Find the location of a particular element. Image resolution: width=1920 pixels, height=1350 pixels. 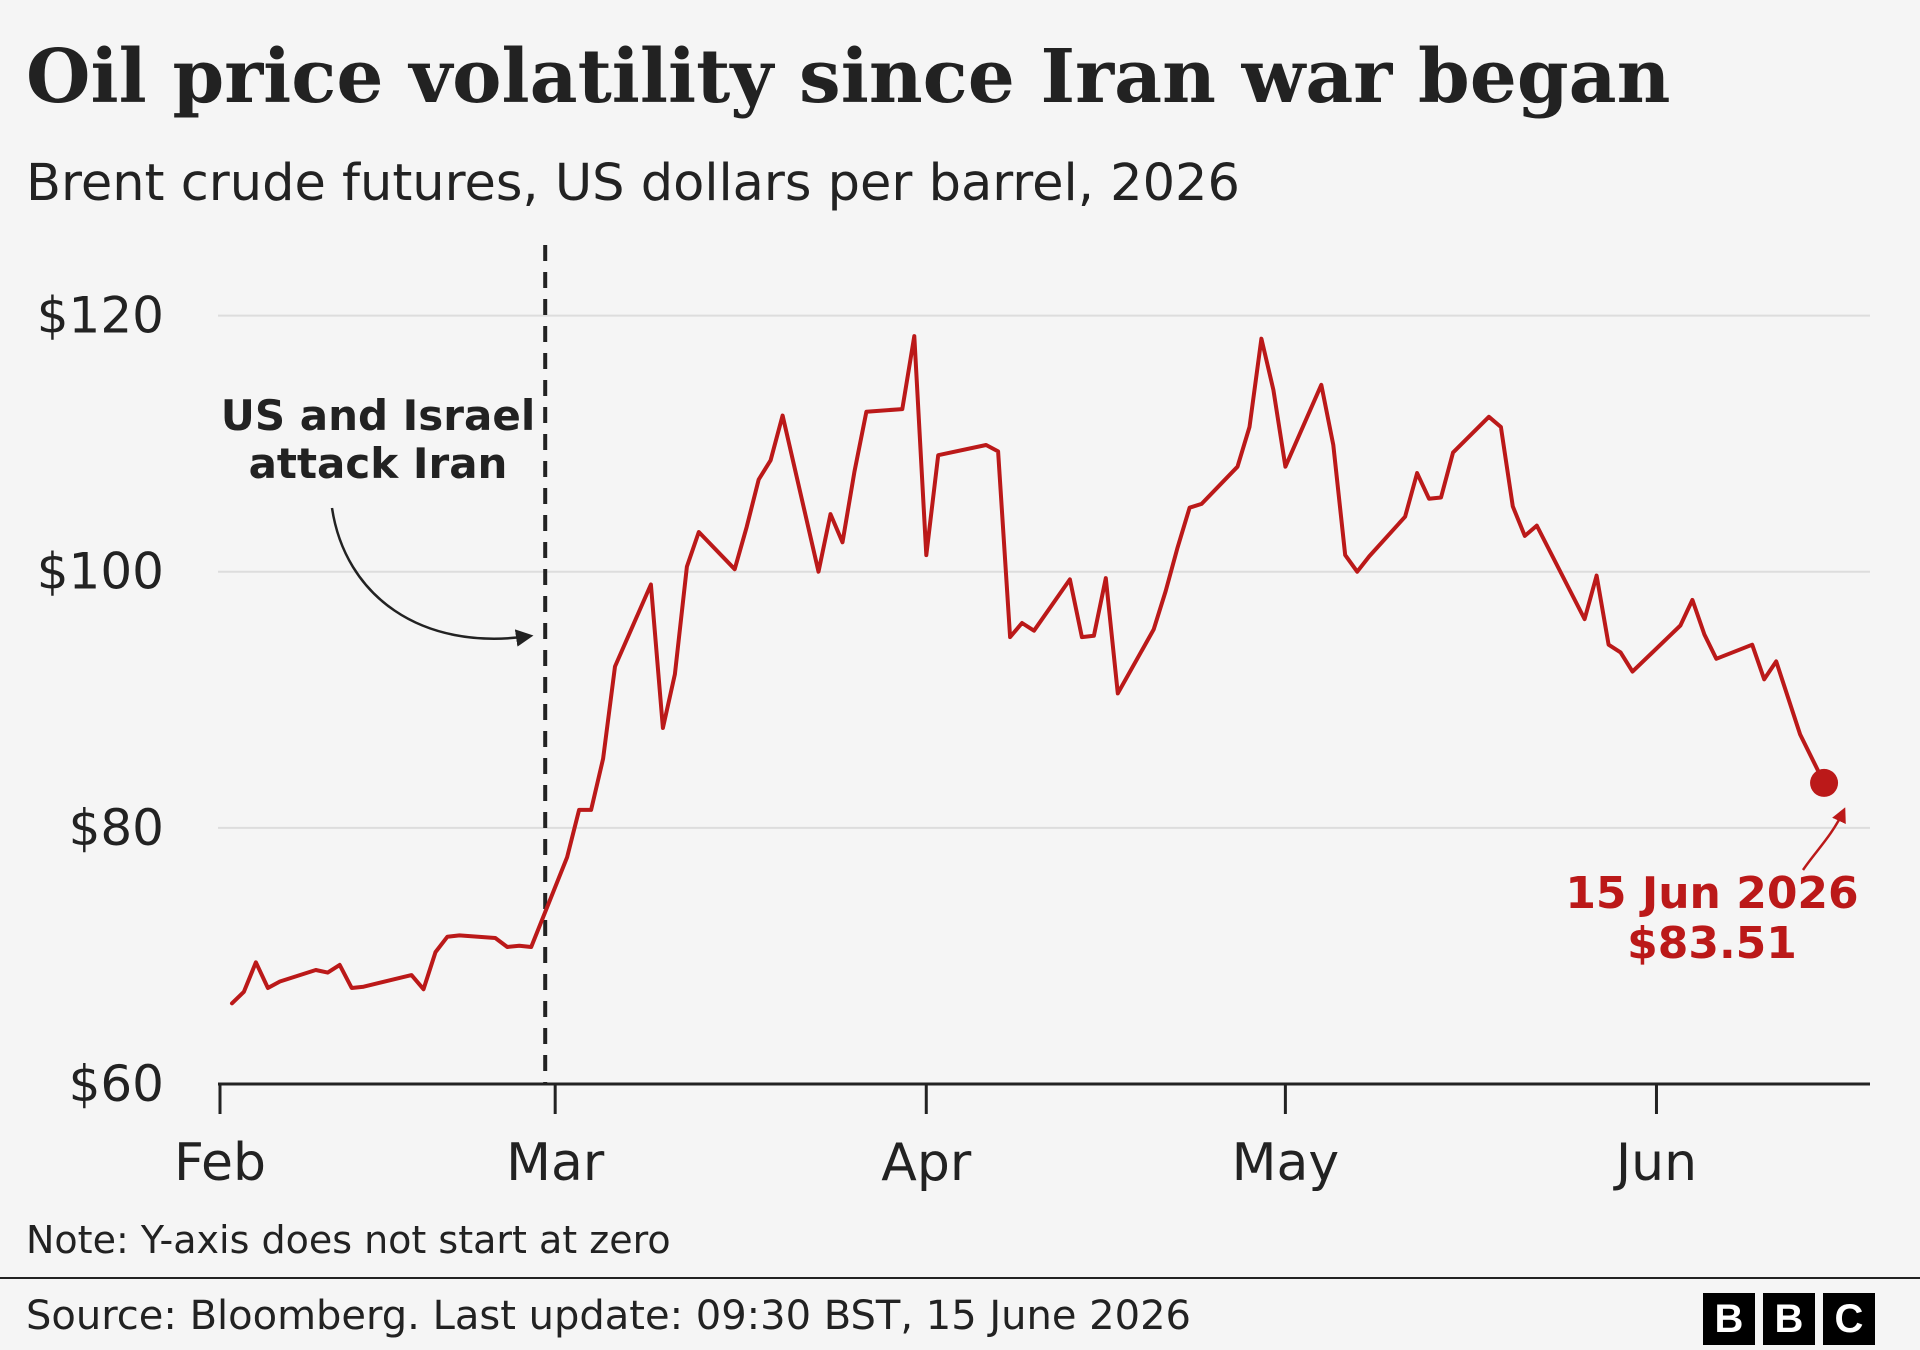

x-tick-label: May is located at coordinates (1286, 1163).